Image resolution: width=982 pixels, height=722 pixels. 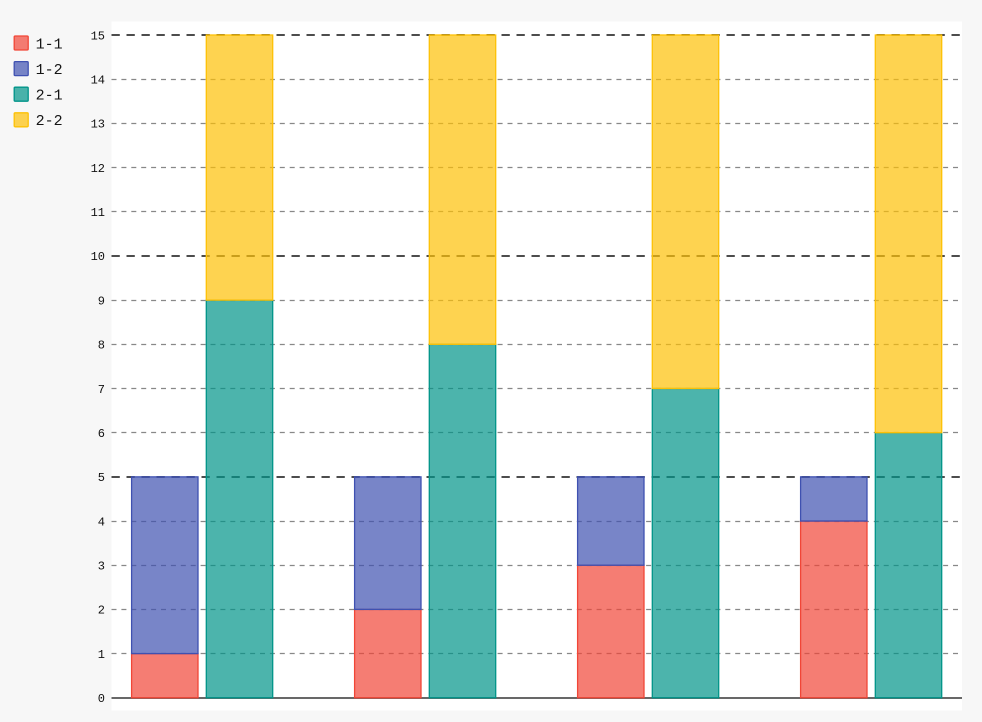 What do you see at coordinates (101, 699) in the screenshot?
I see `svg-text: 0` at bounding box center [101, 699].